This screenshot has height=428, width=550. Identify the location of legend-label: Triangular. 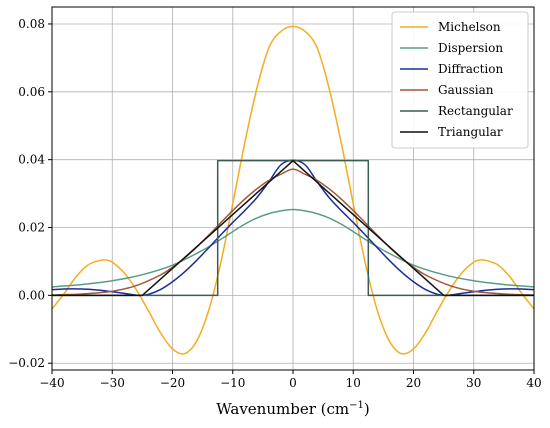
(470, 132).